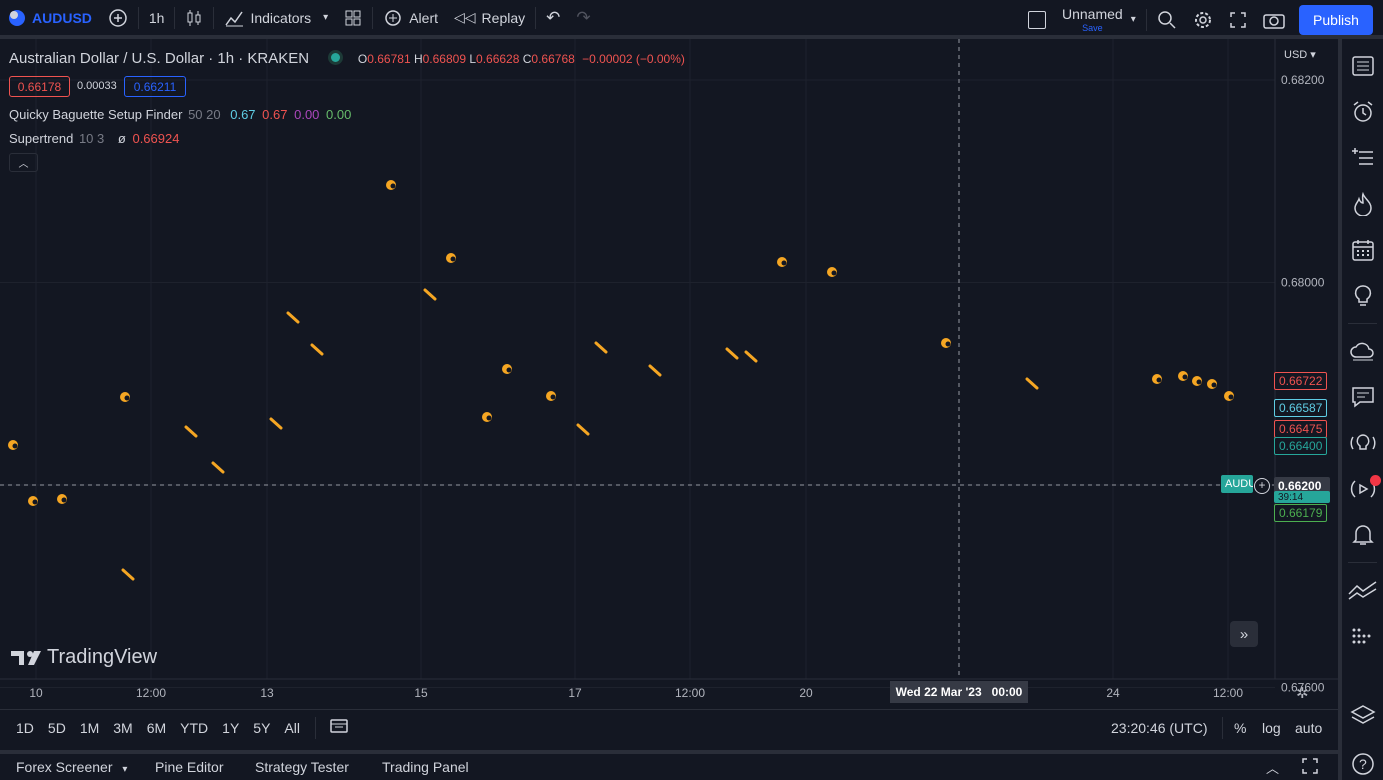 Image resolution: width=1383 pixels, height=780 pixels. Describe the element at coordinates (155, 86) in the screenshot. I see `buy-button: 0.66211` at that location.